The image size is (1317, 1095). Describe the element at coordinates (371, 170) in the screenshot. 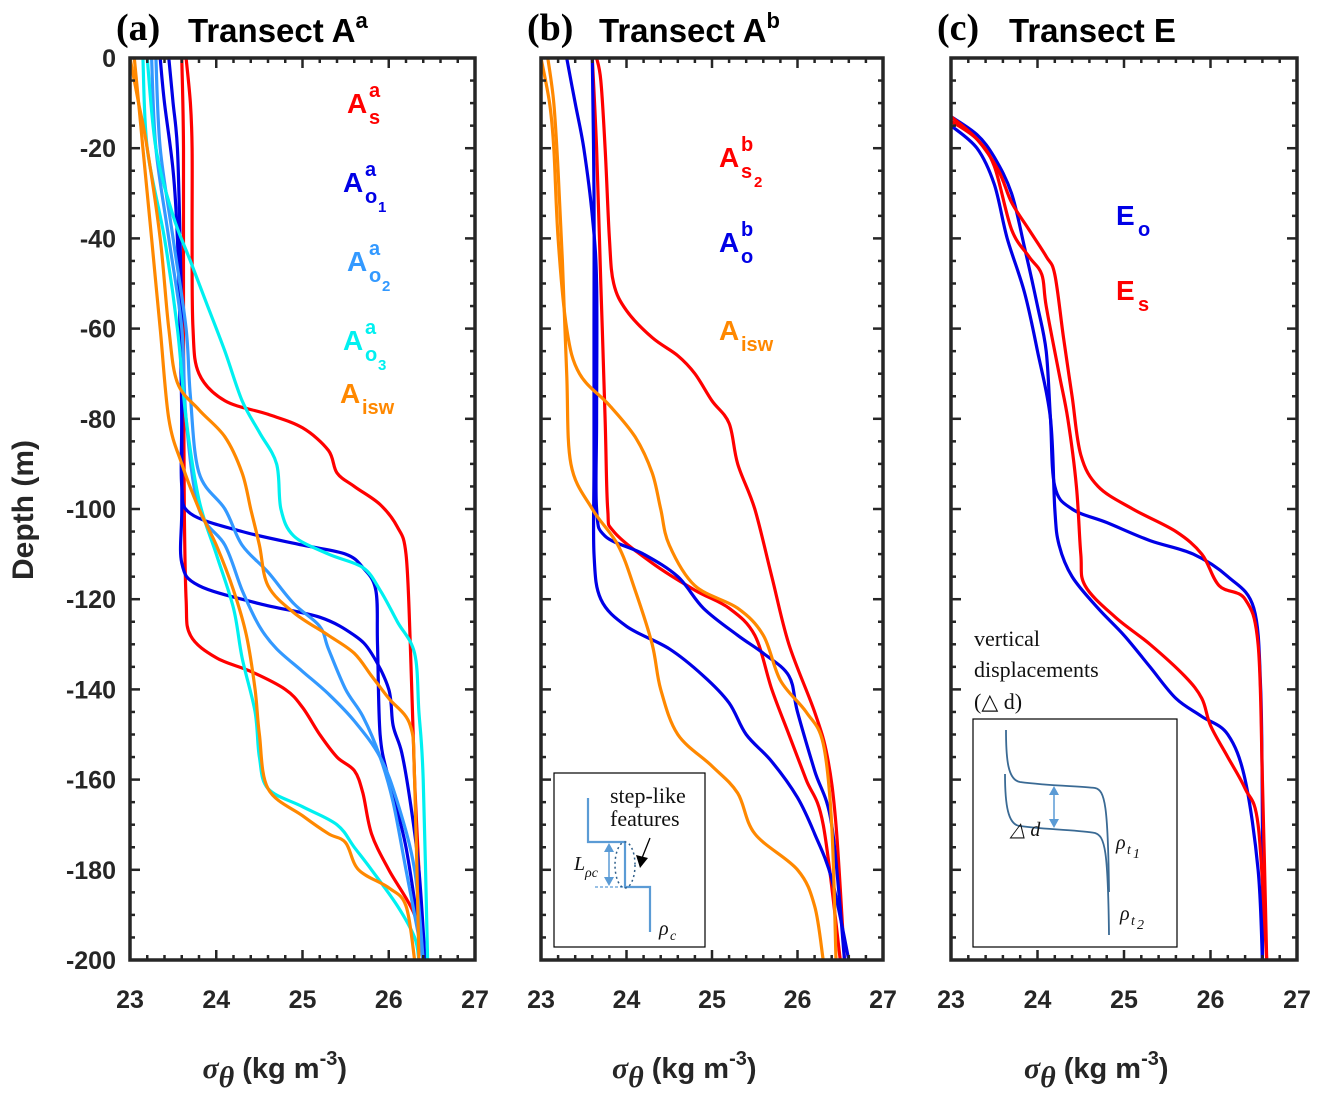

I see `legend-superscript: a` at that location.